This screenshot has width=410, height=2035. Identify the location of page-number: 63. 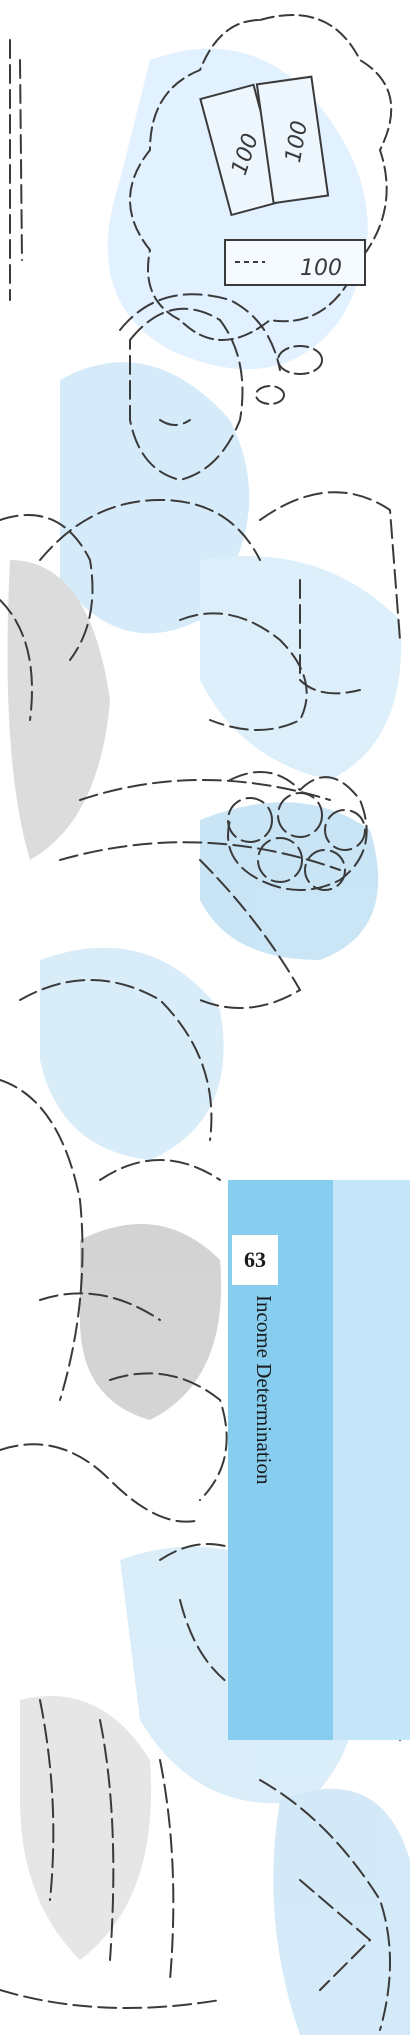
(255, 1260).